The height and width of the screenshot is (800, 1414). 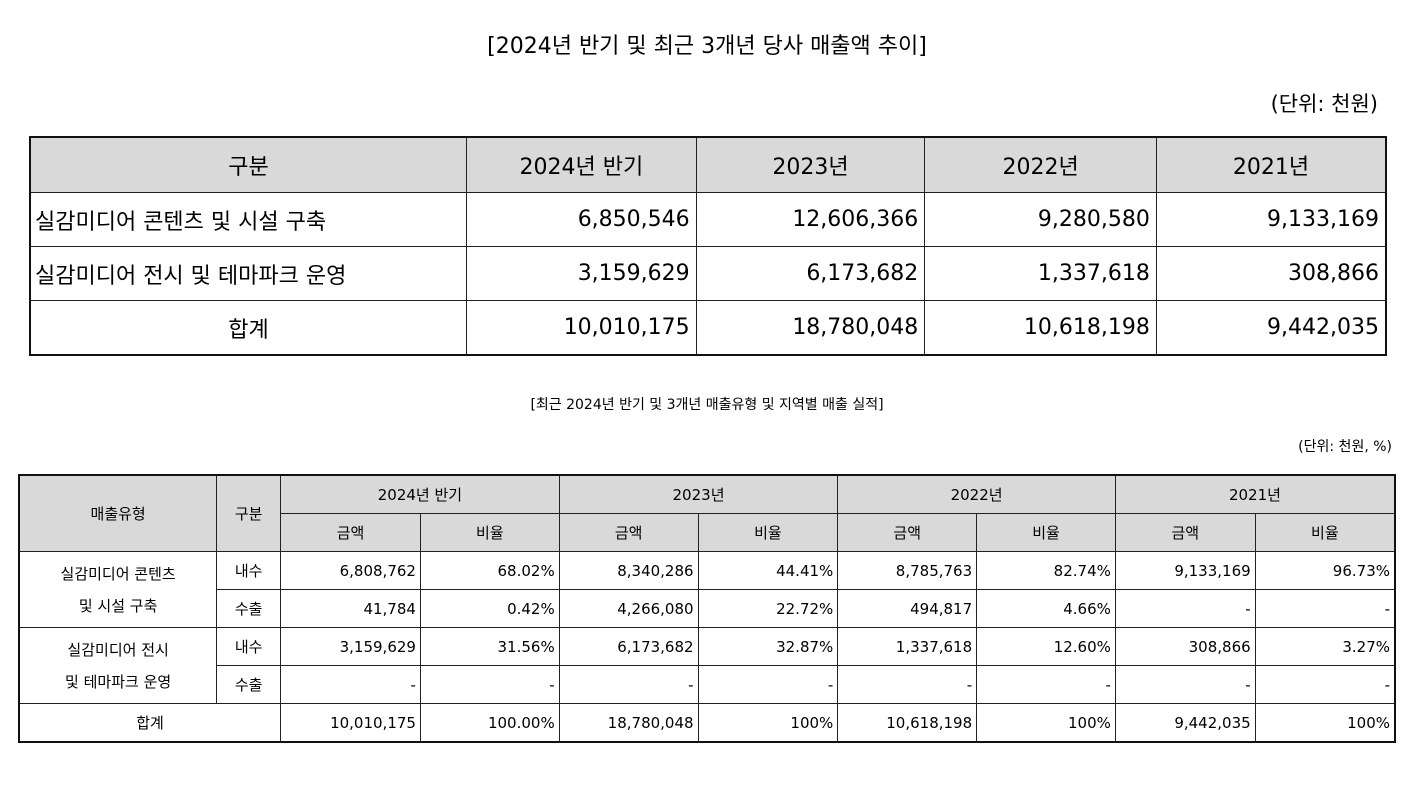 What do you see at coordinates (1046, 570) in the screenshot?
I see `table-cell: 82.74%` at bounding box center [1046, 570].